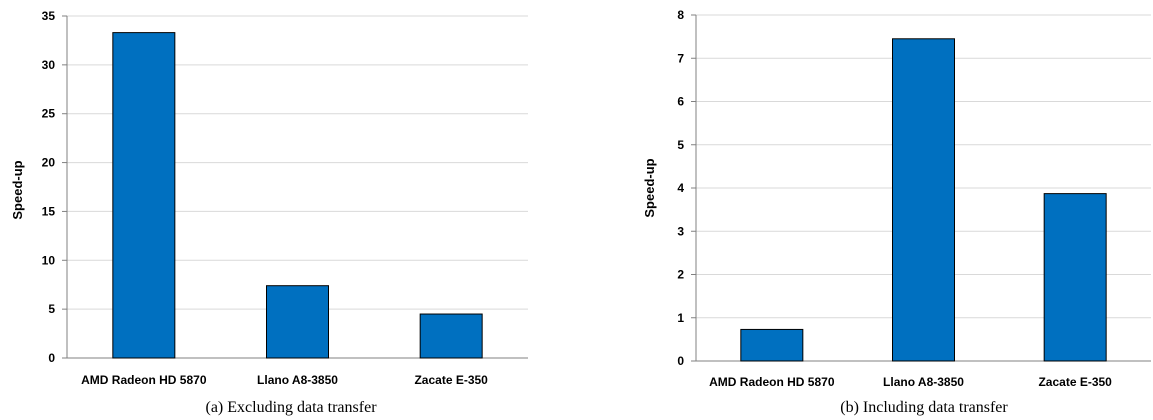  What do you see at coordinates (680, 188) in the screenshot?
I see `y-tick-label: 4` at bounding box center [680, 188].